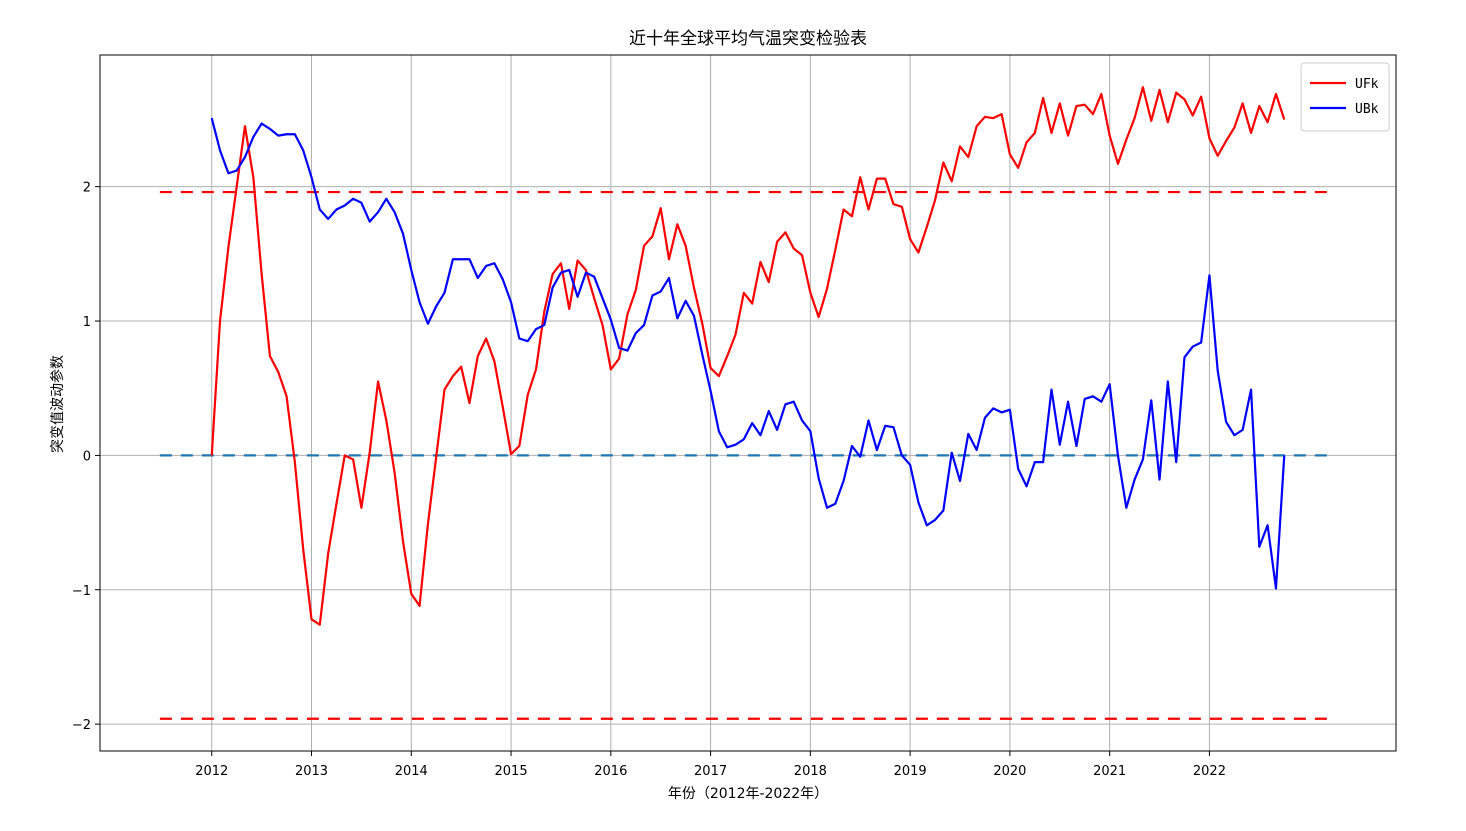 The width and height of the screenshot is (1466, 831). Describe the element at coordinates (1209, 771) in the screenshot. I see `x-tick-label: 2022` at that location.